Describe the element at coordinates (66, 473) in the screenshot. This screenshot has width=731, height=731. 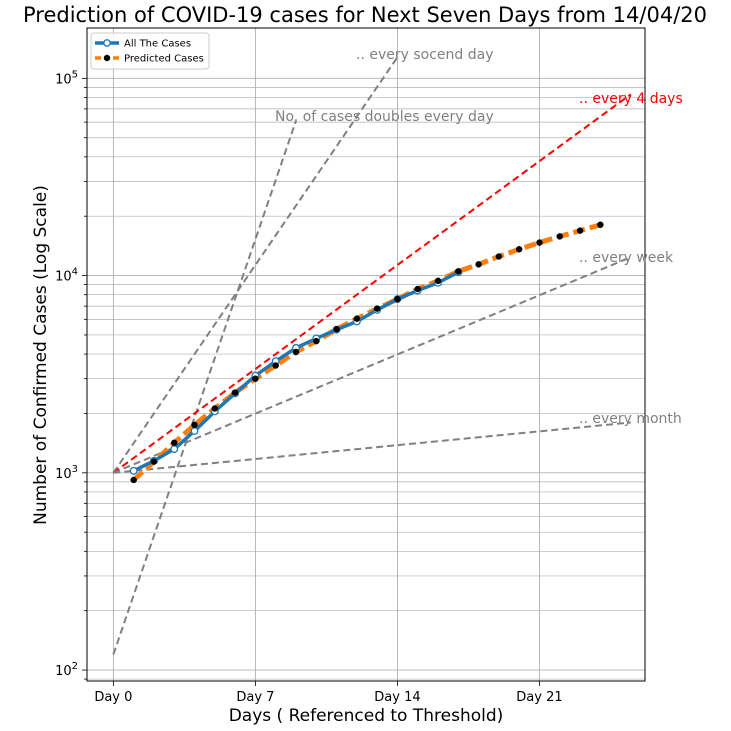
I see `y-tick-label: 10³` at that location.